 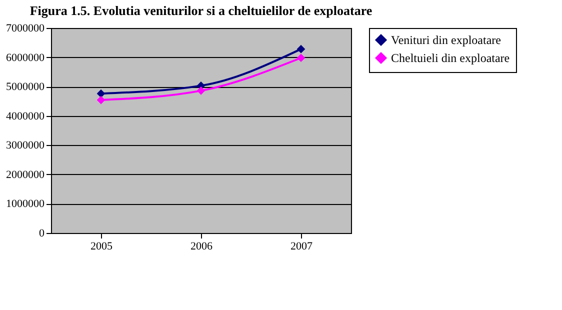 I want to click on y-tick-label: 0, so click(x=42, y=234).